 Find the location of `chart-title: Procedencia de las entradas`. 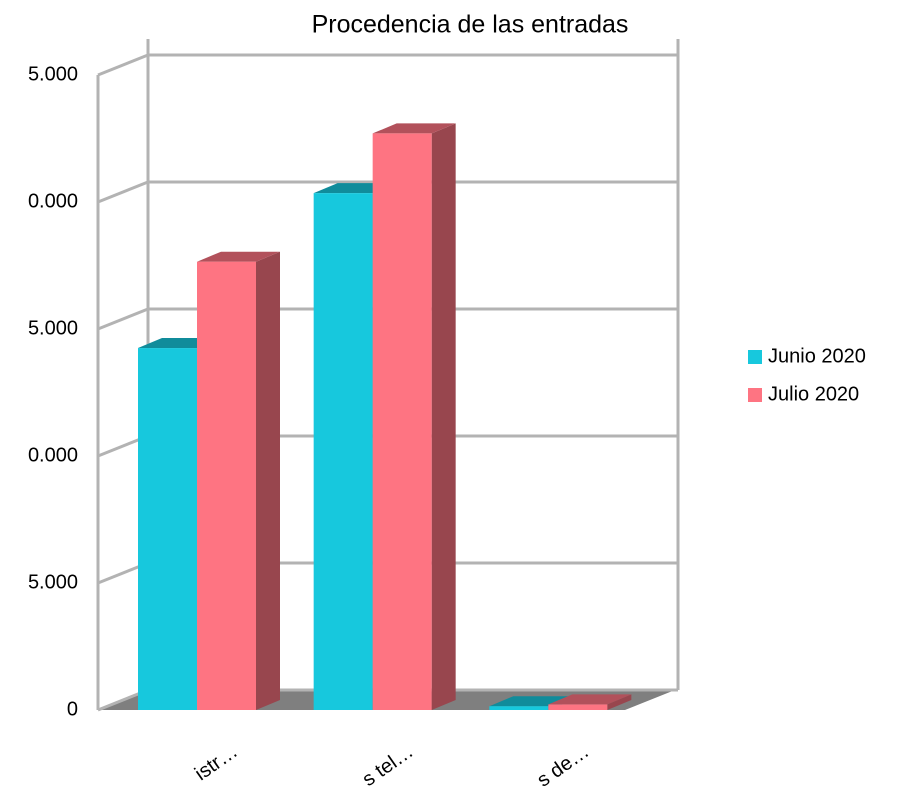

chart-title: Procedencia de las entradas is located at coordinates (470, 25).